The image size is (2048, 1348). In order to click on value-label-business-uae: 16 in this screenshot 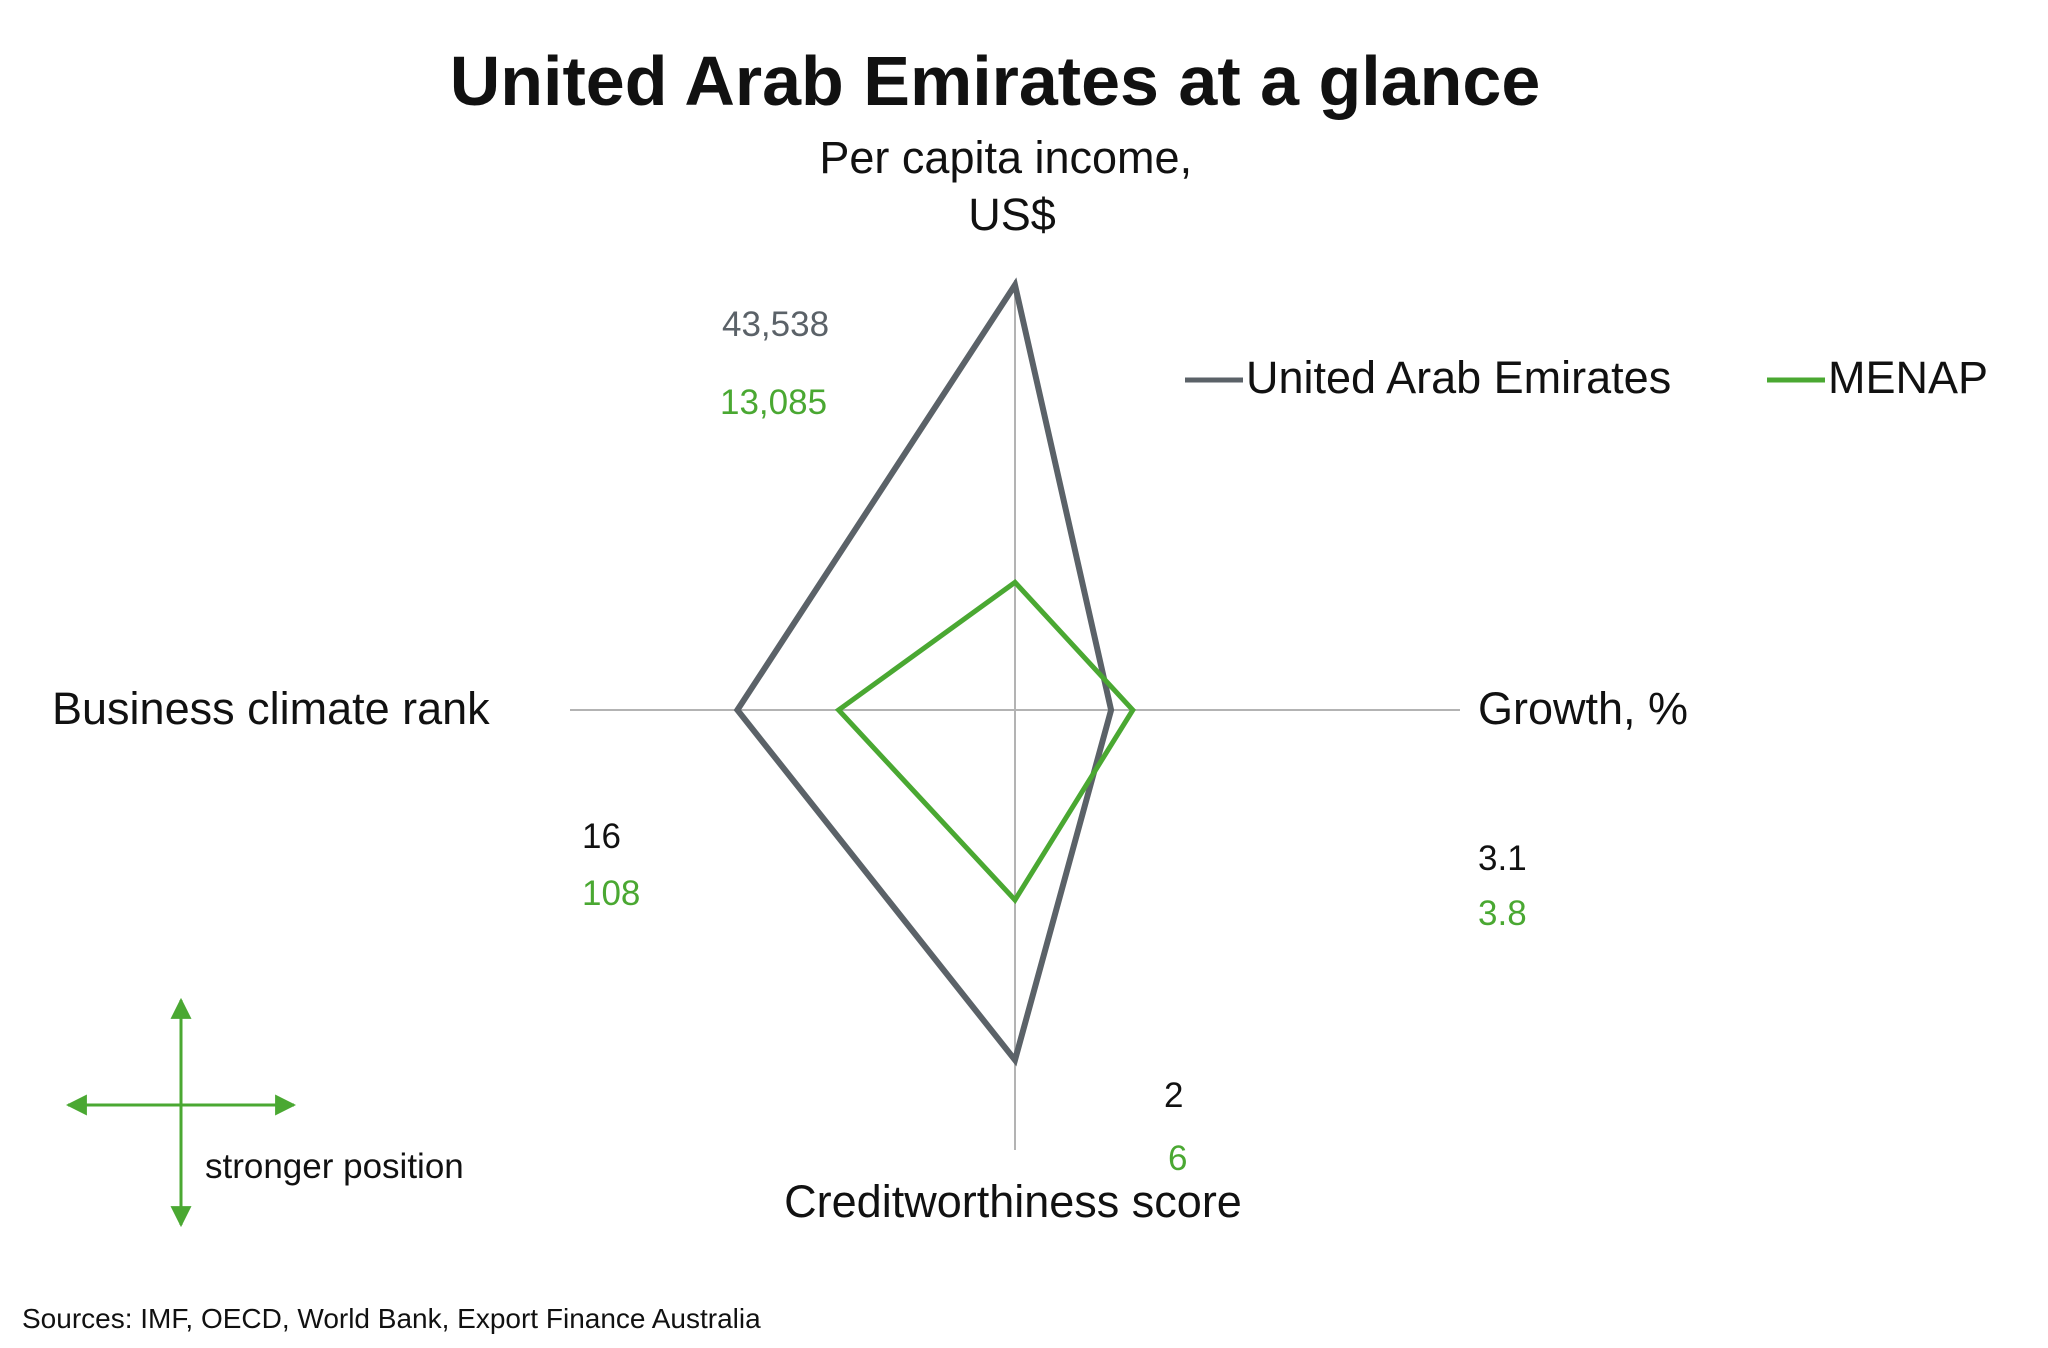, I will do `click(601, 836)`.